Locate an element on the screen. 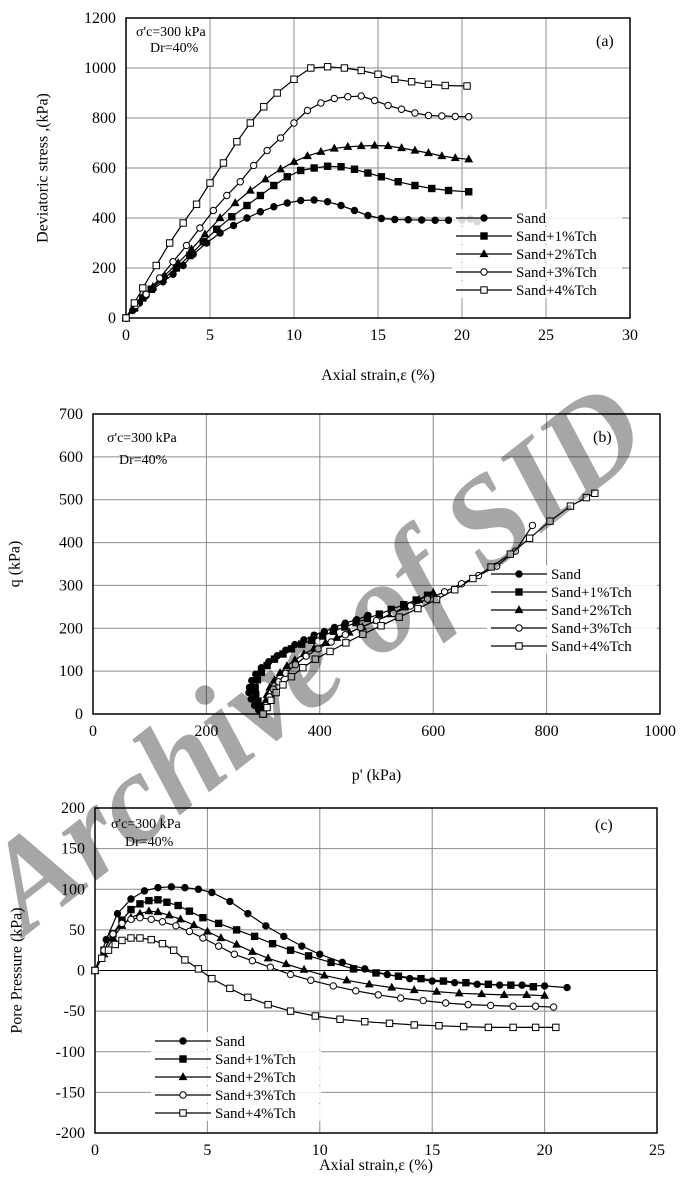 The height and width of the screenshot is (1179, 681). x-tick-label: 800 is located at coordinates (547, 731).